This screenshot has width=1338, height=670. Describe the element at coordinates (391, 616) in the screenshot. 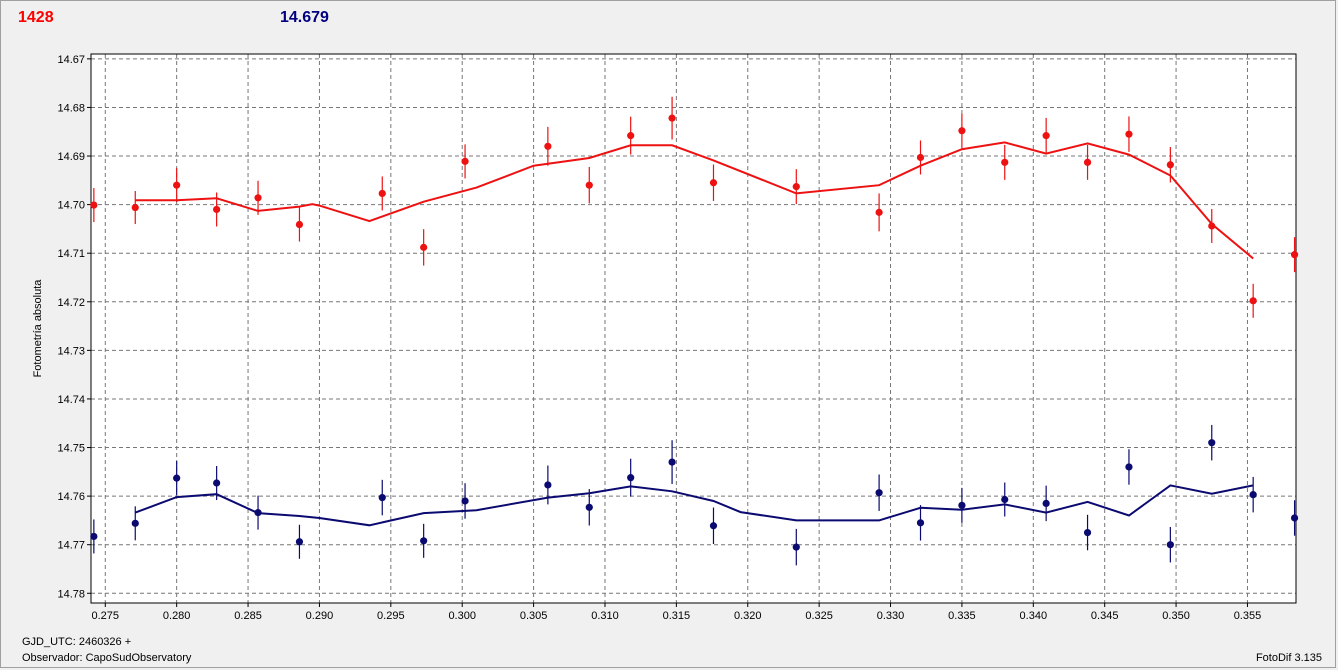

I see `x-tick-label: 0.295` at that location.